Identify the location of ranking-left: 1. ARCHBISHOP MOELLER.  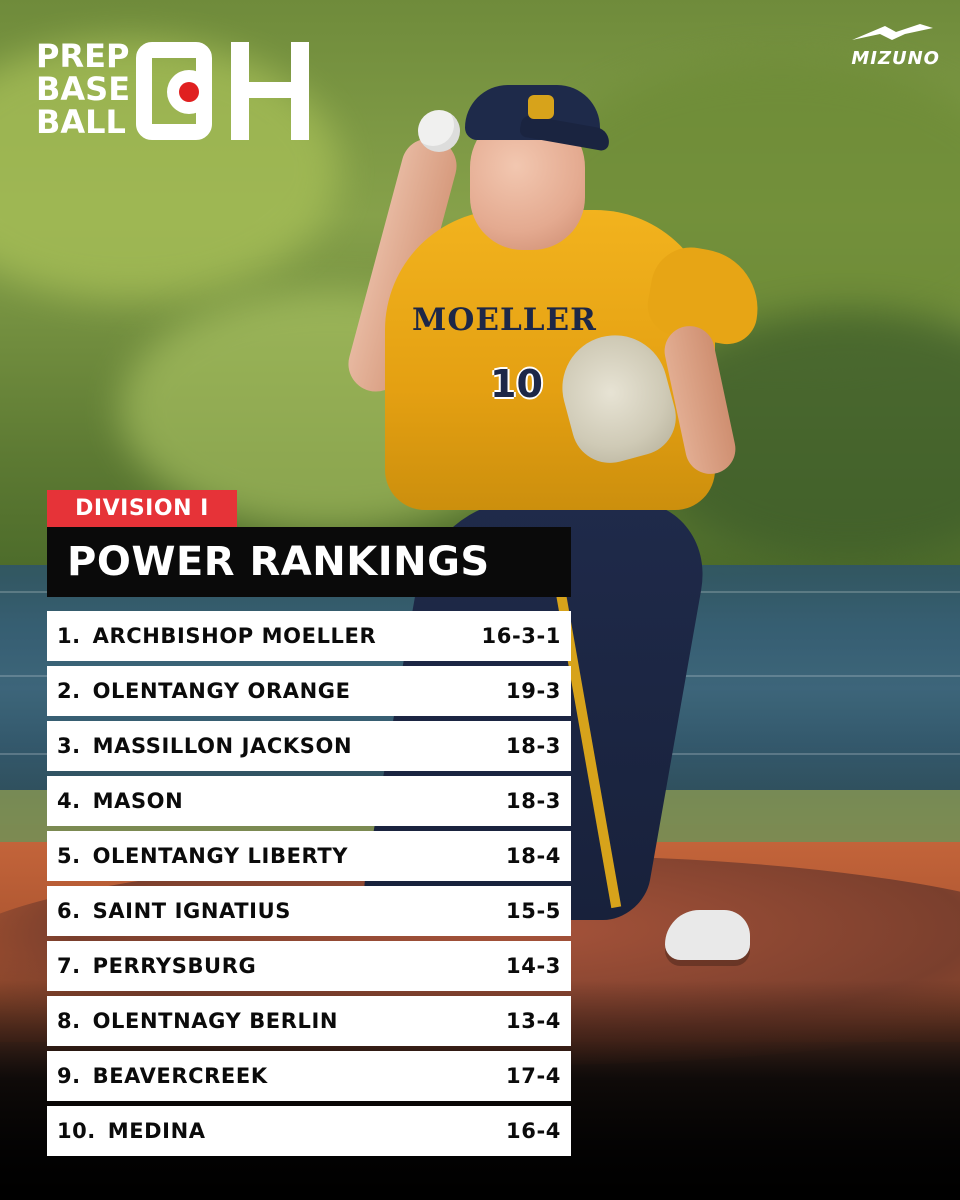
(216, 636).